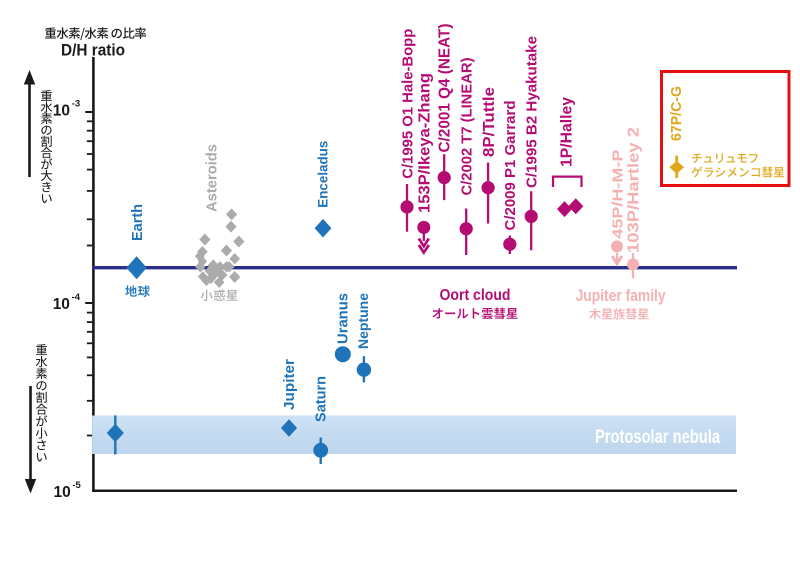 This screenshot has height=563, width=800. Describe the element at coordinates (343, 318) in the screenshot. I see `svg-text: Uranus` at that location.